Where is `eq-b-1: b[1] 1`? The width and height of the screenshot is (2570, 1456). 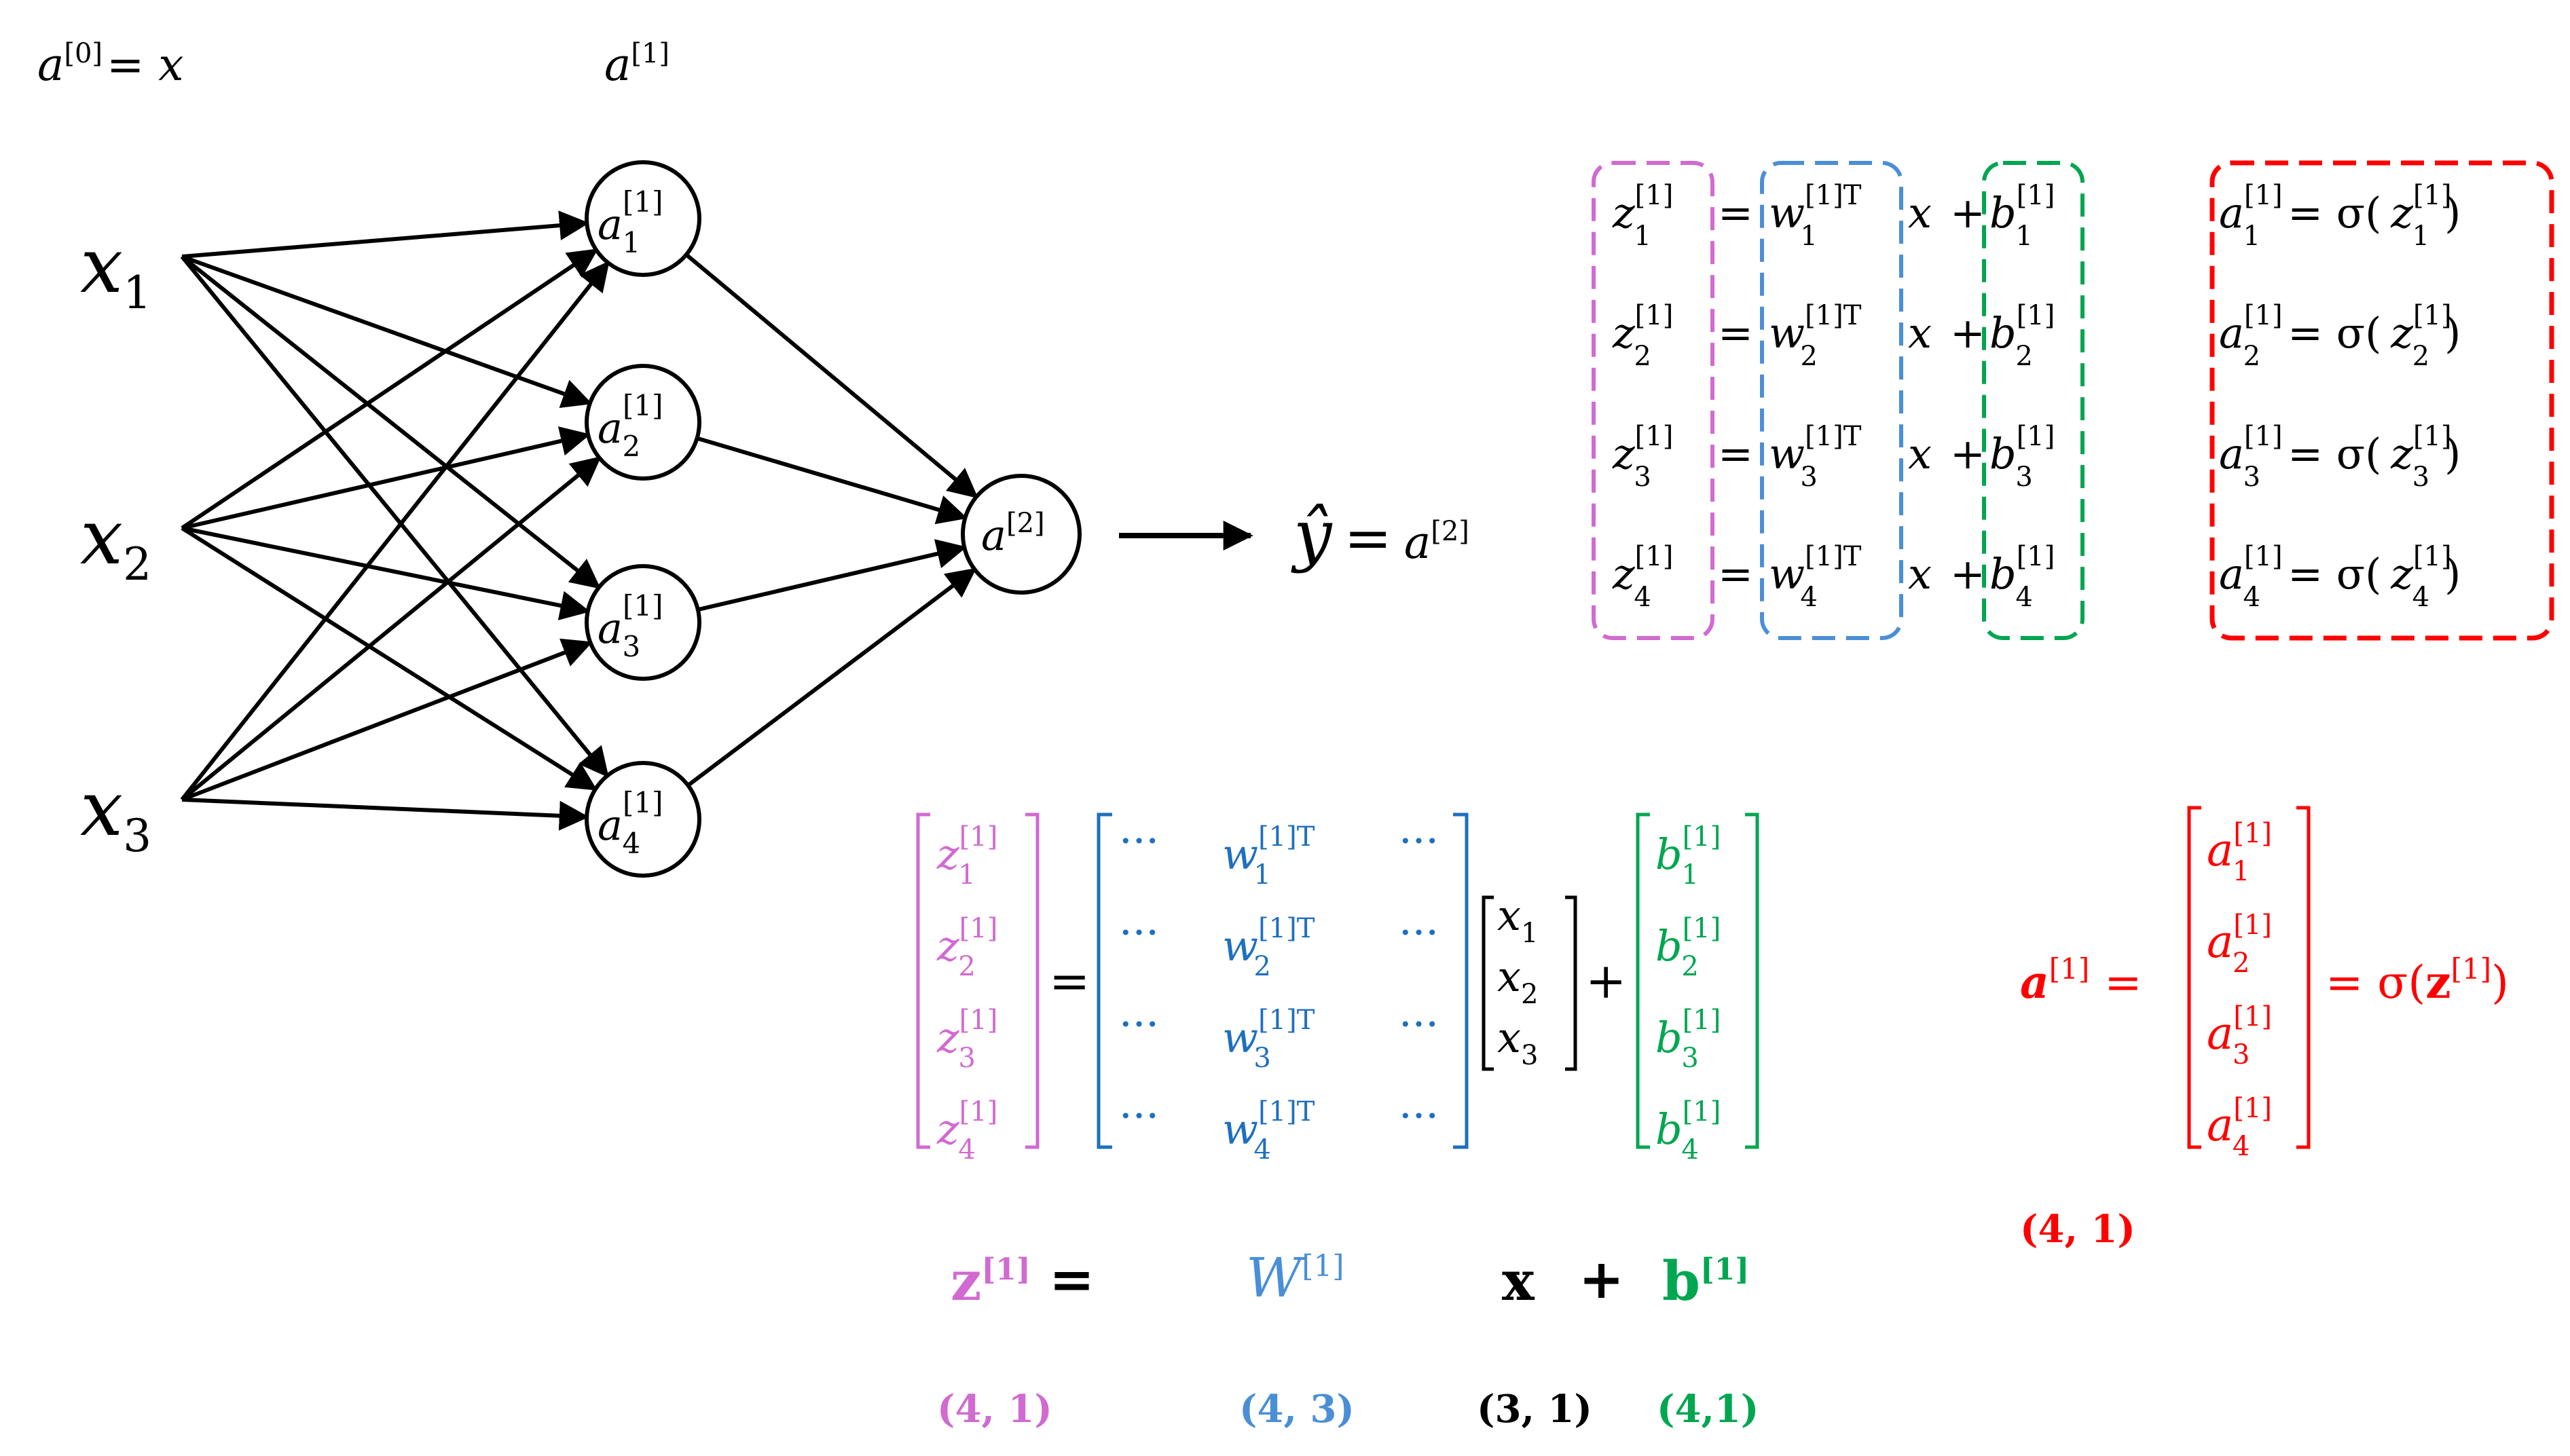
eq-b-1: b[1] 1 is located at coordinates (2022, 216).